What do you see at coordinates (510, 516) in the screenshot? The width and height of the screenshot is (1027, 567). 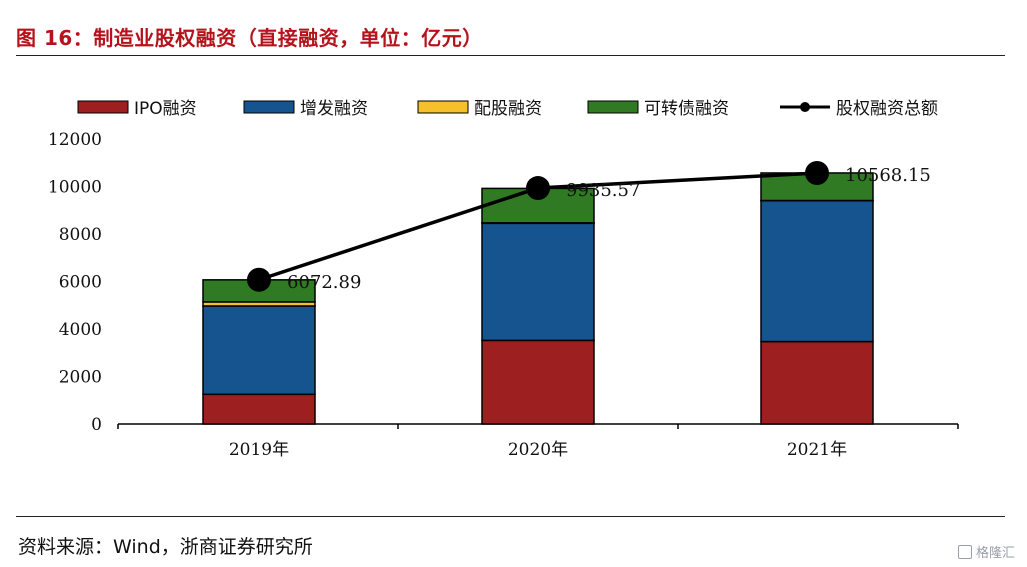 I see `footer-divider` at bounding box center [510, 516].